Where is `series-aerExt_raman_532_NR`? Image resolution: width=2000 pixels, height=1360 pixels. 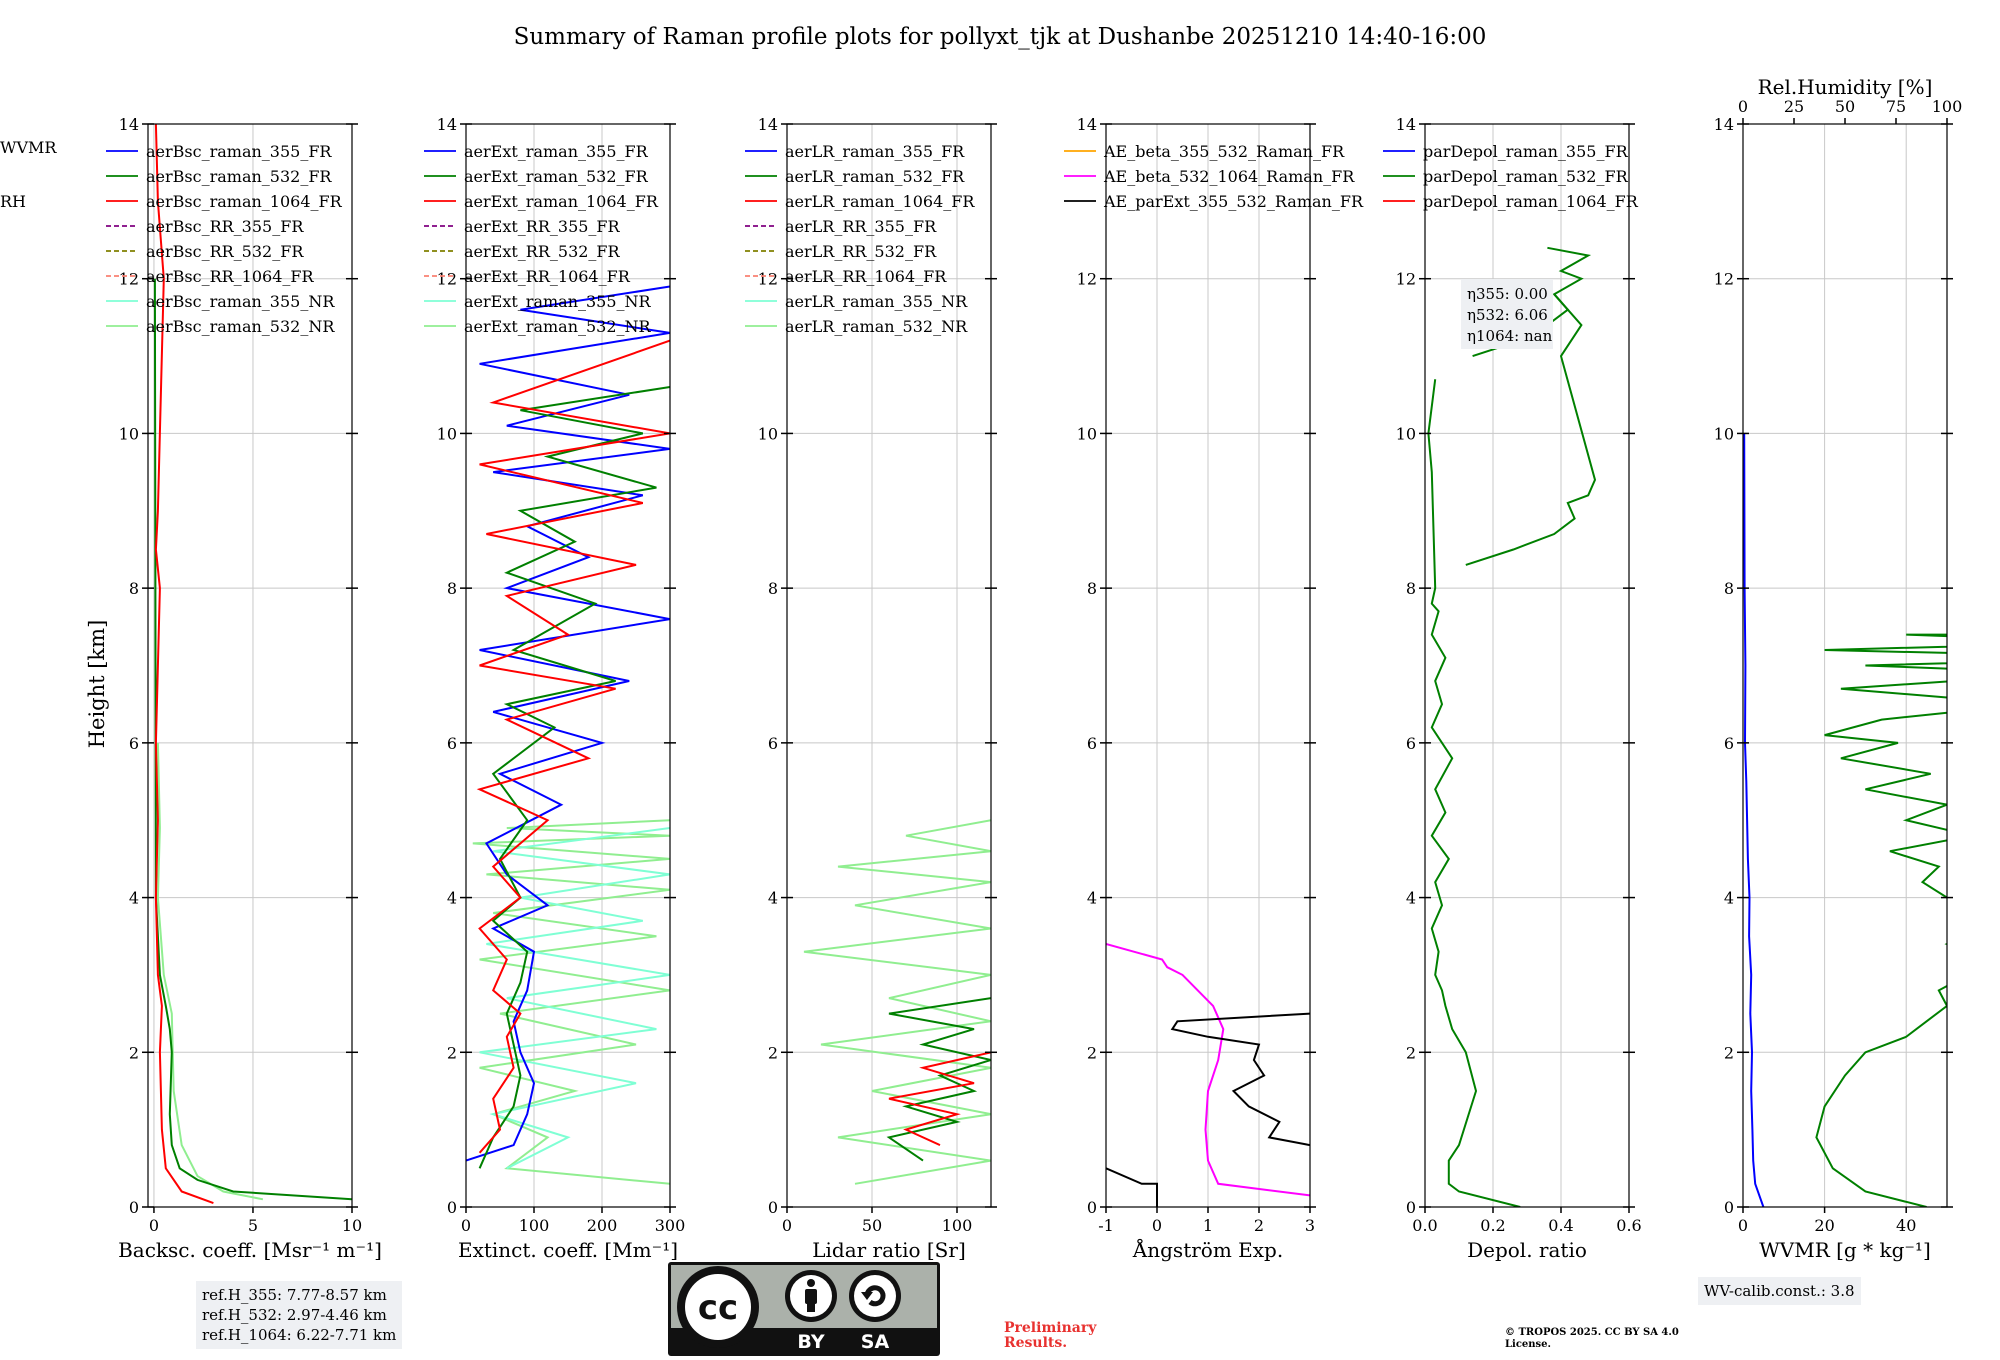 series-aerExt_raman_532_NR is located at coordinates (571, 1002).